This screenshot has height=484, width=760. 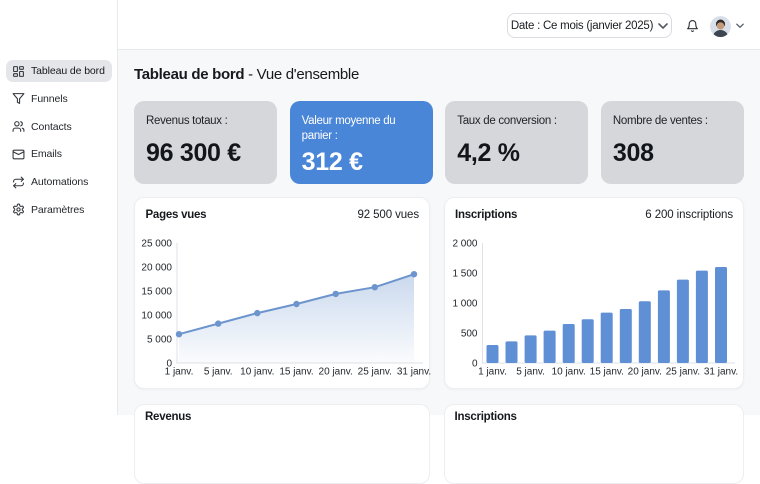 I want to click on svg-text: 25 000, so click(x=156, y=244).